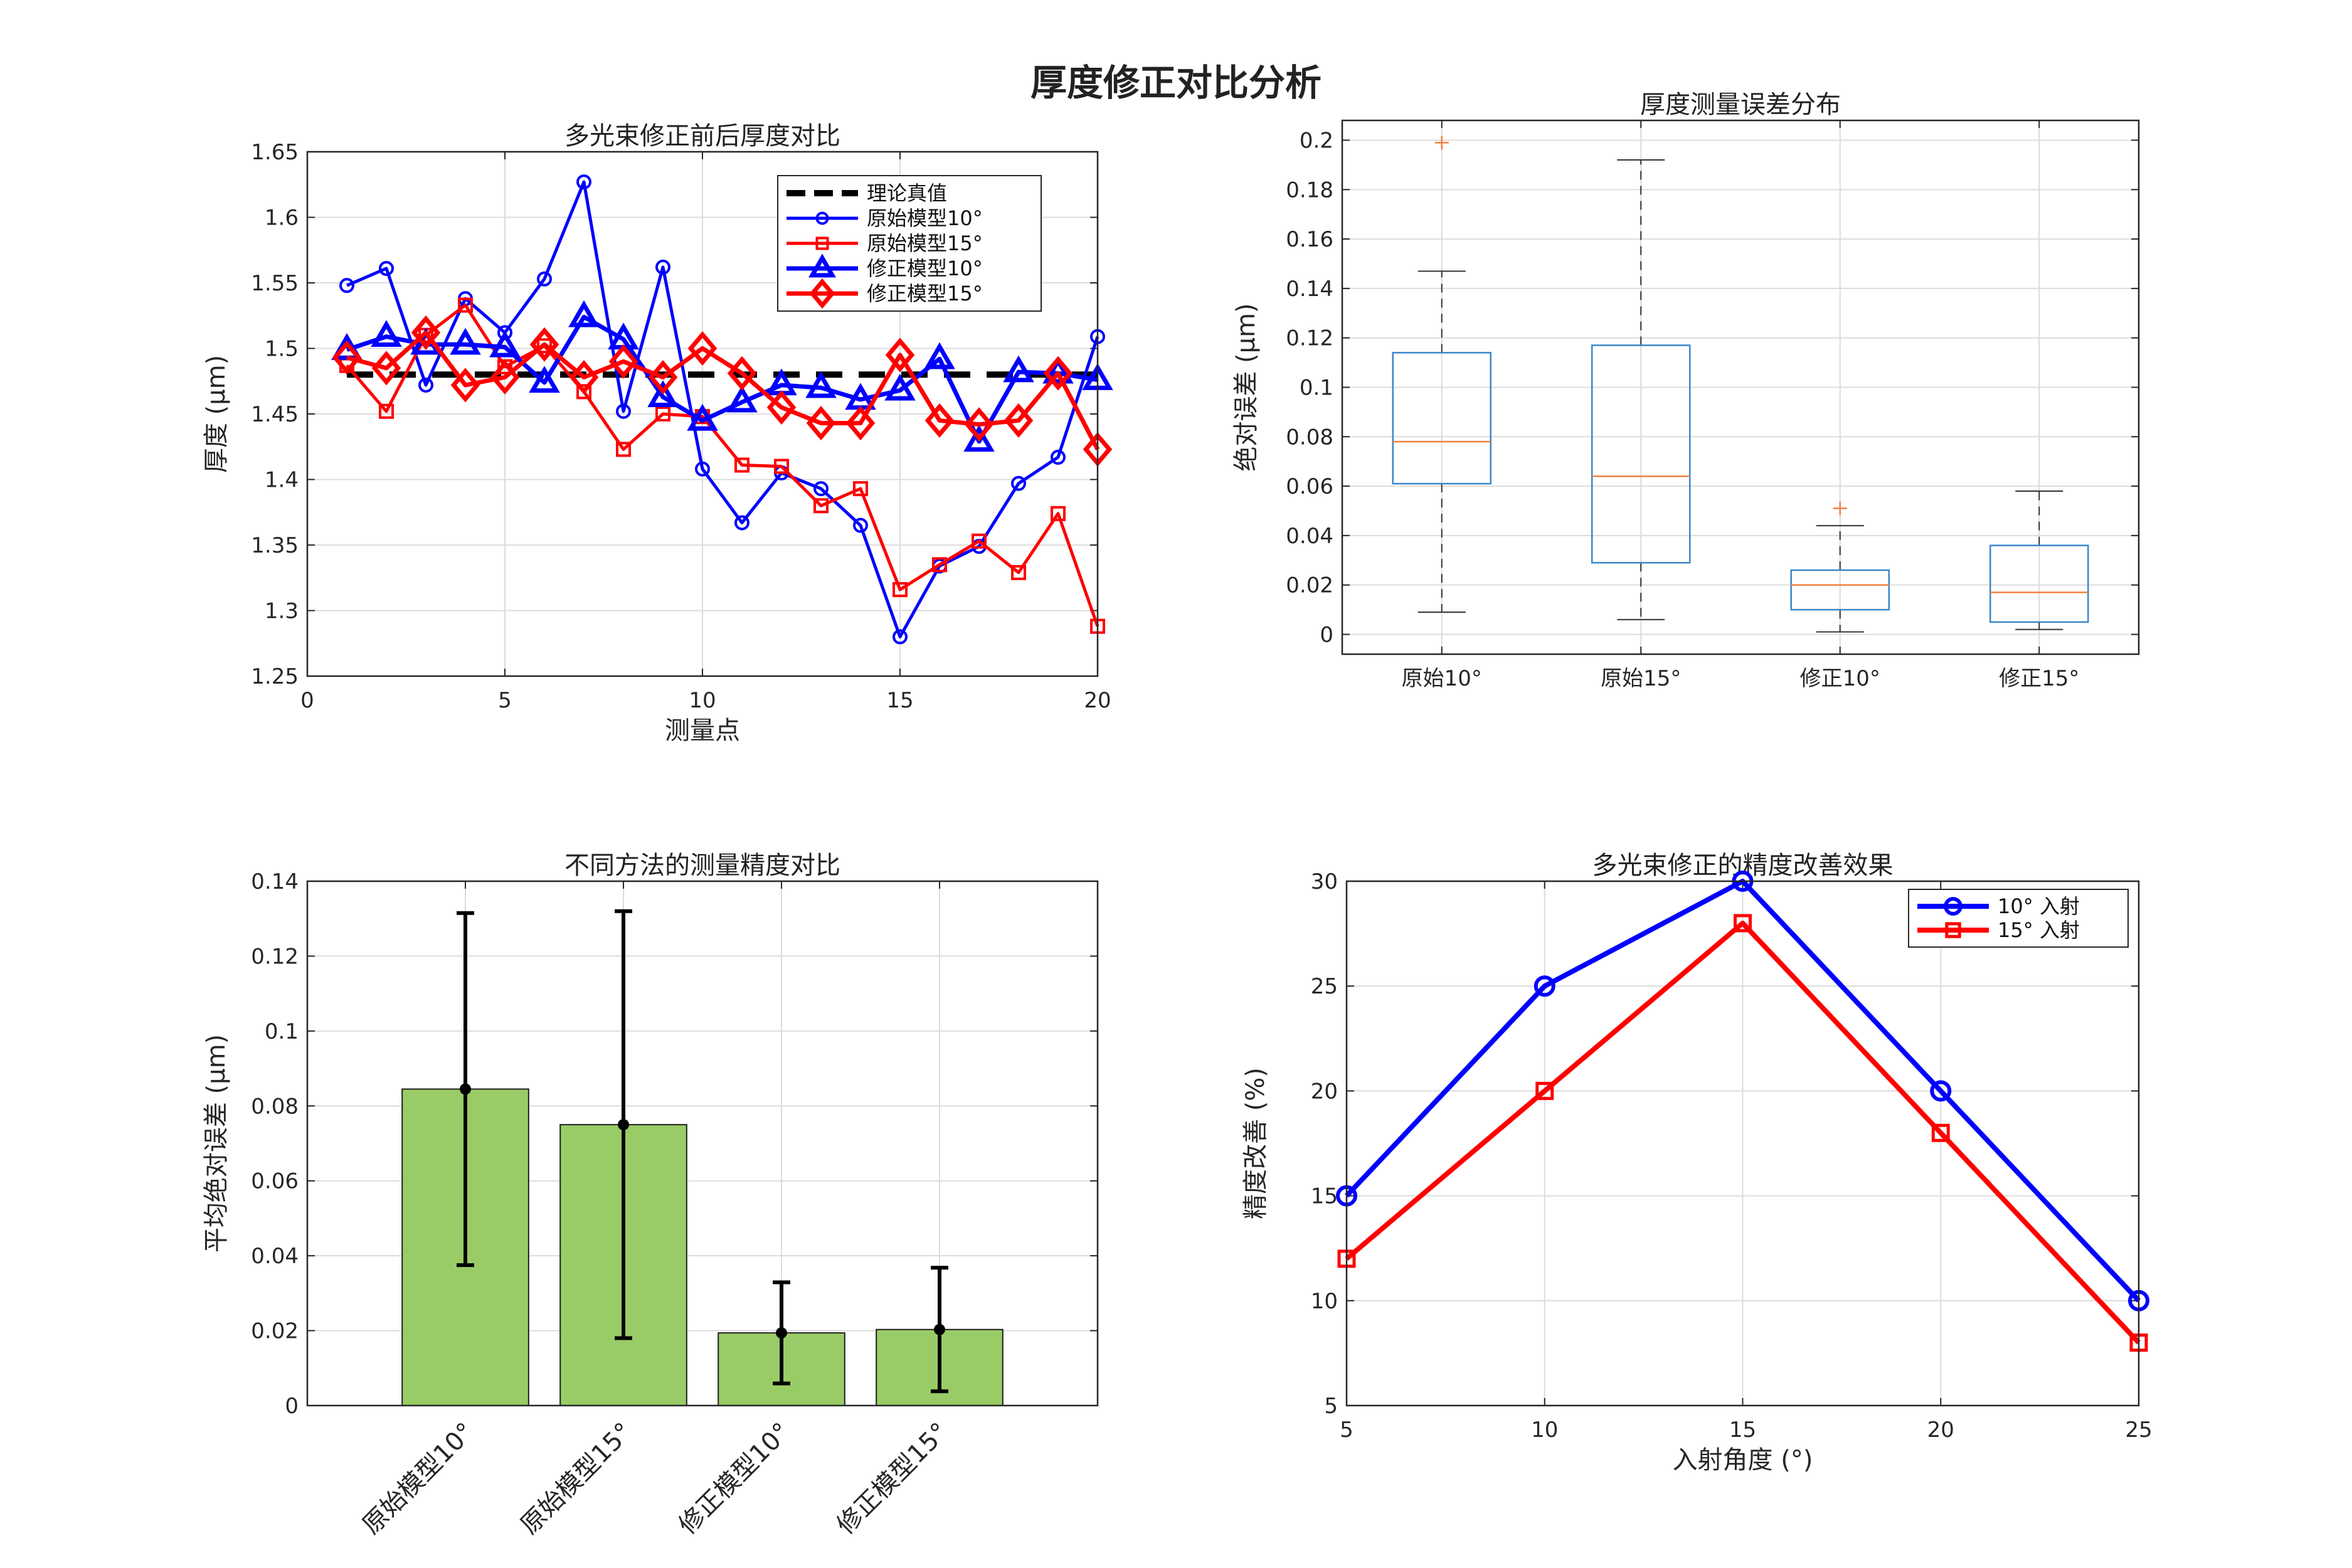  I want to click on x-tick-label: 5, so click(1346, 1430).